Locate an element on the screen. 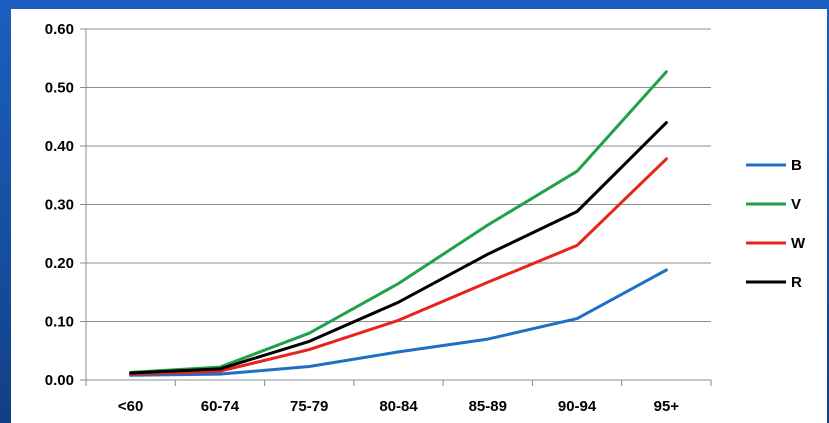 This screenshot has width=829, height=423. legend-label-R: R is located at coordinates (796, 282).